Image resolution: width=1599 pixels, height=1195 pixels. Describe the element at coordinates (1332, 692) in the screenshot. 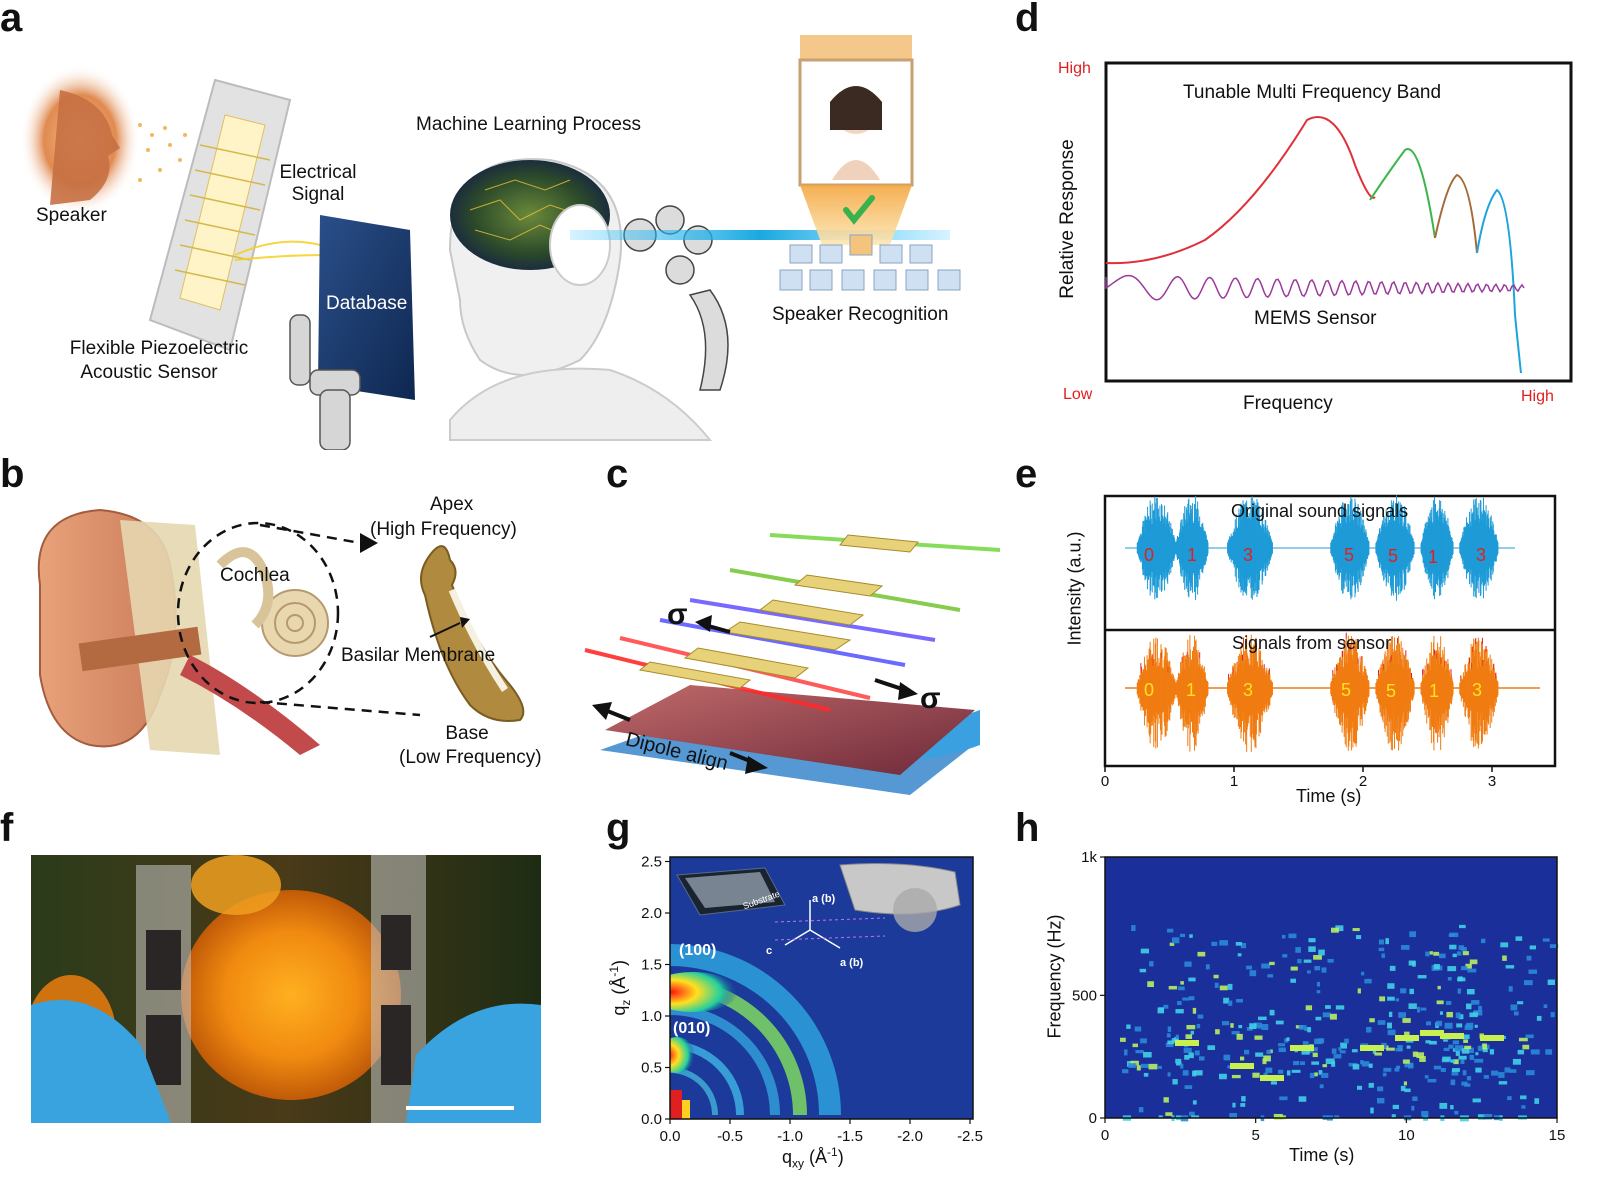

I see `waveform-sensor` at that location.